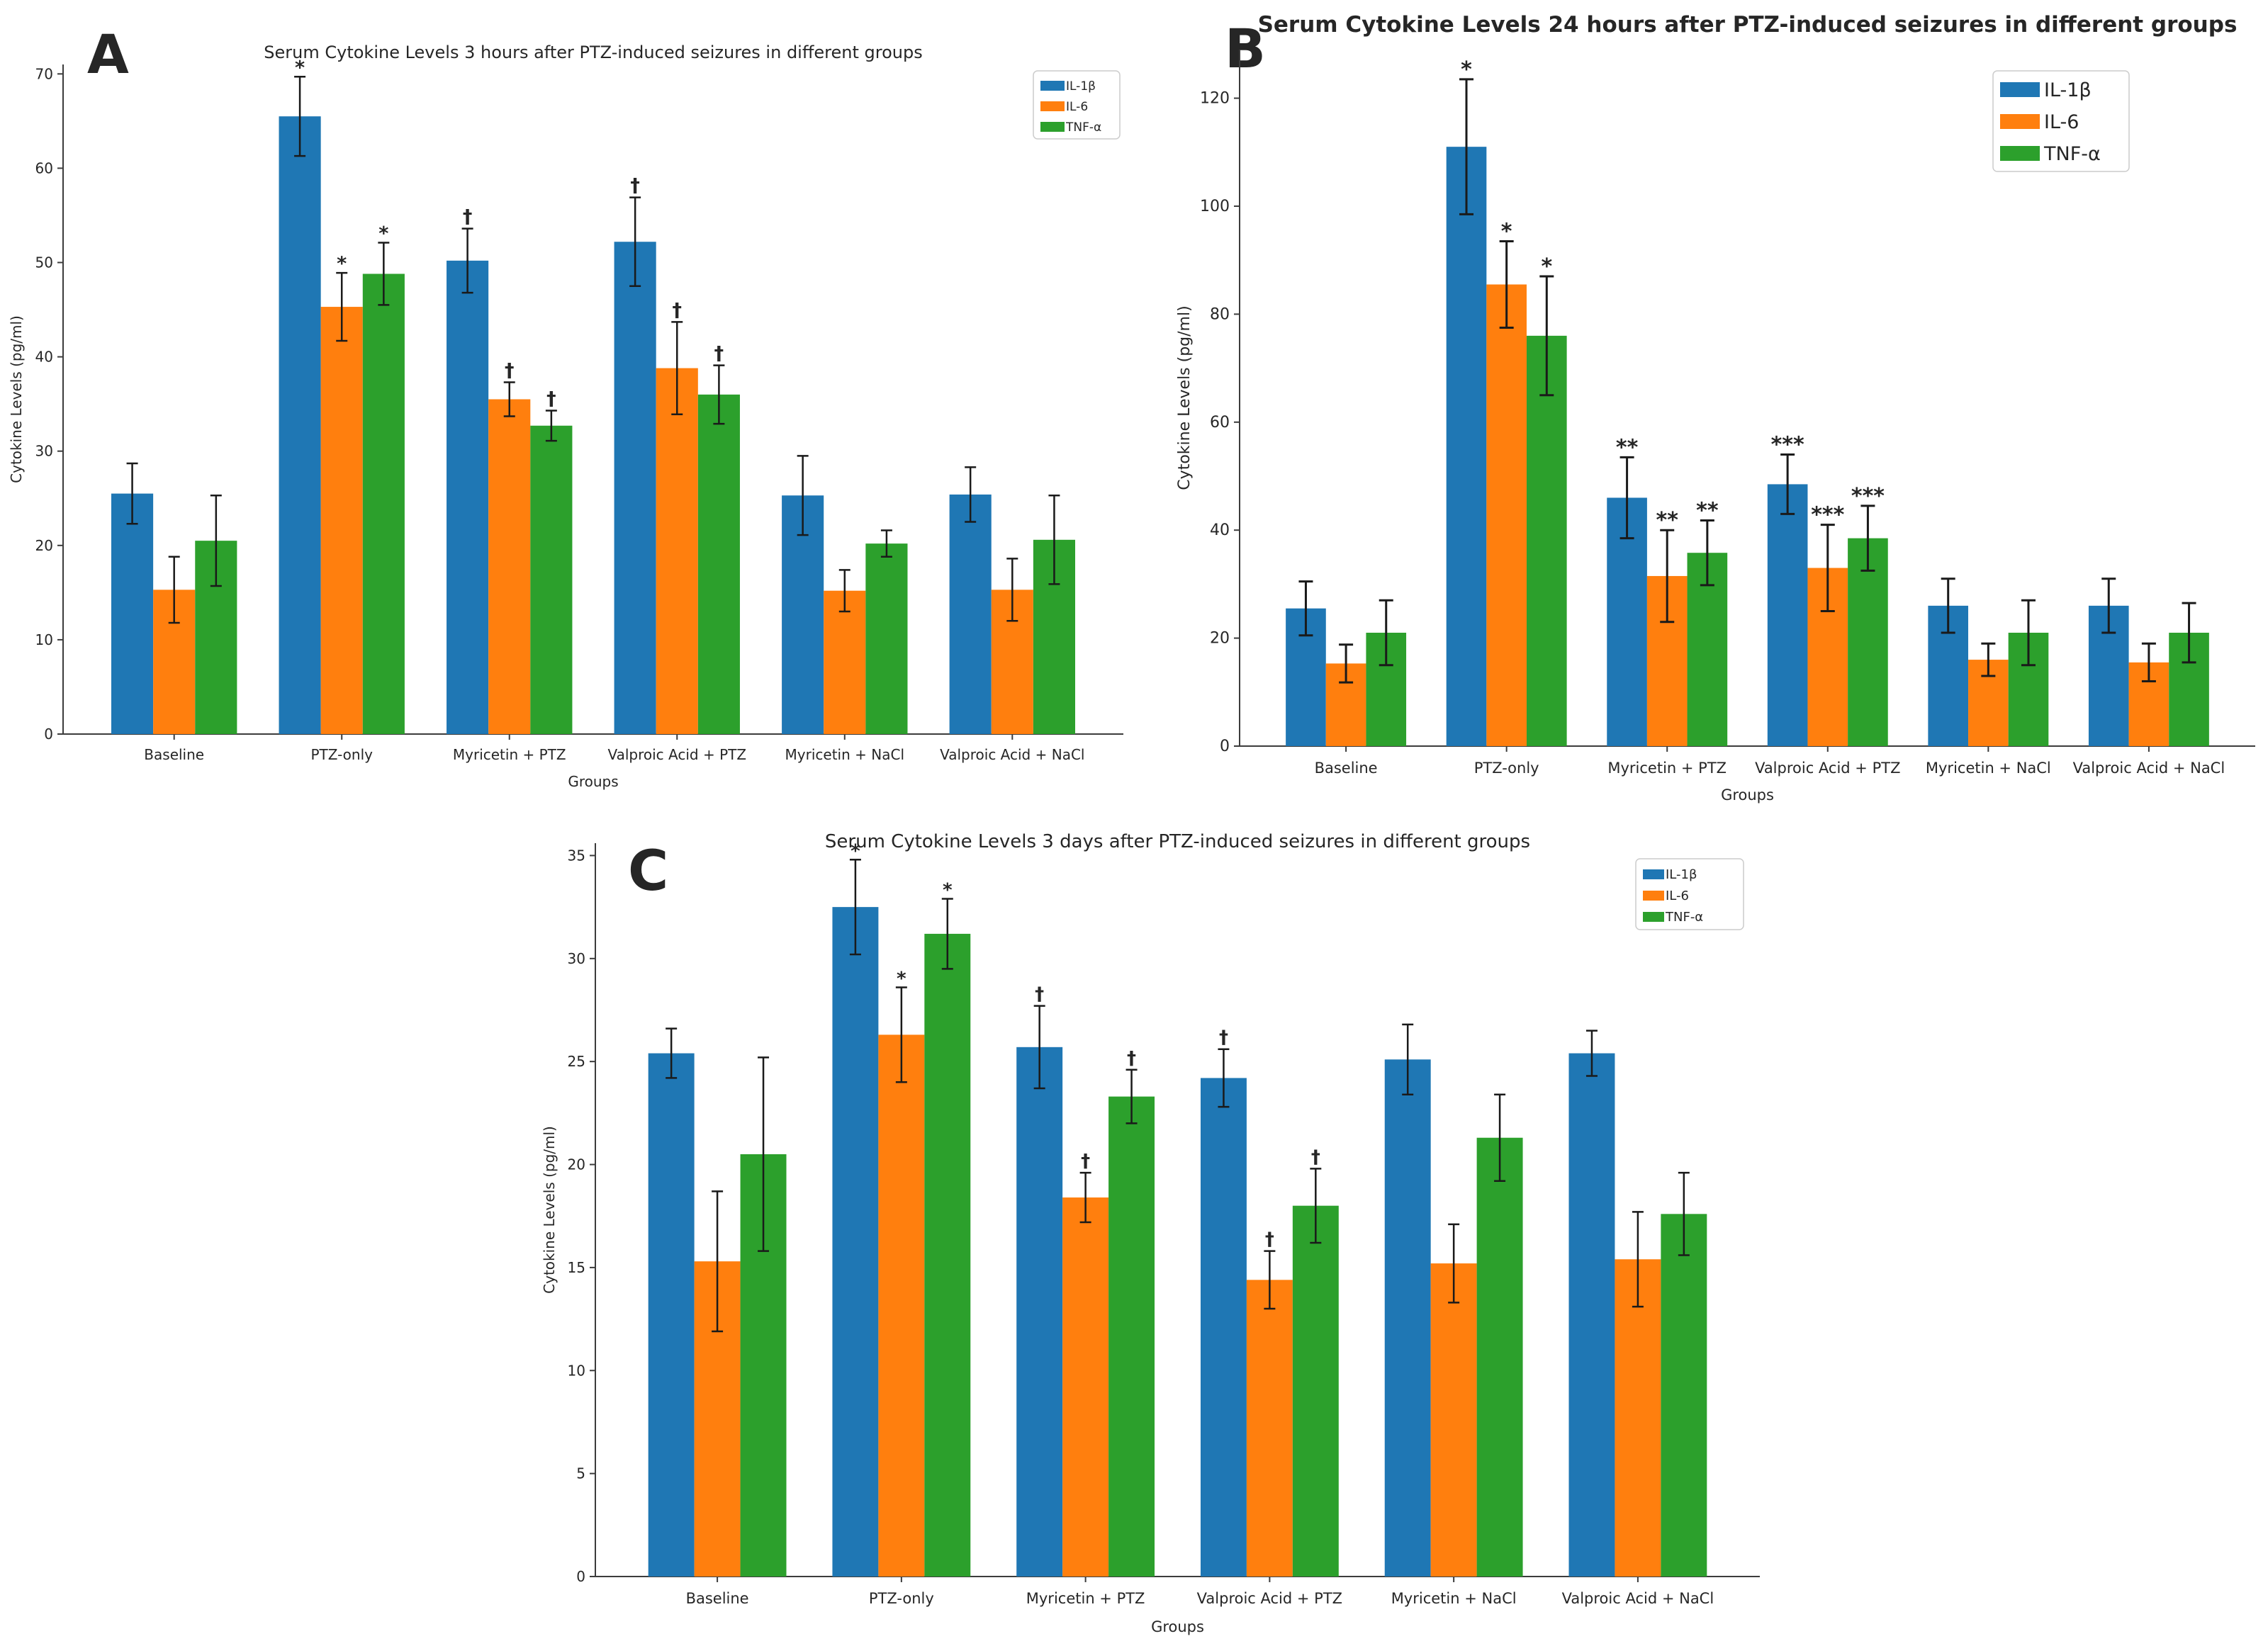  I want to click on y-tick-label: 30, so click(44, 451).